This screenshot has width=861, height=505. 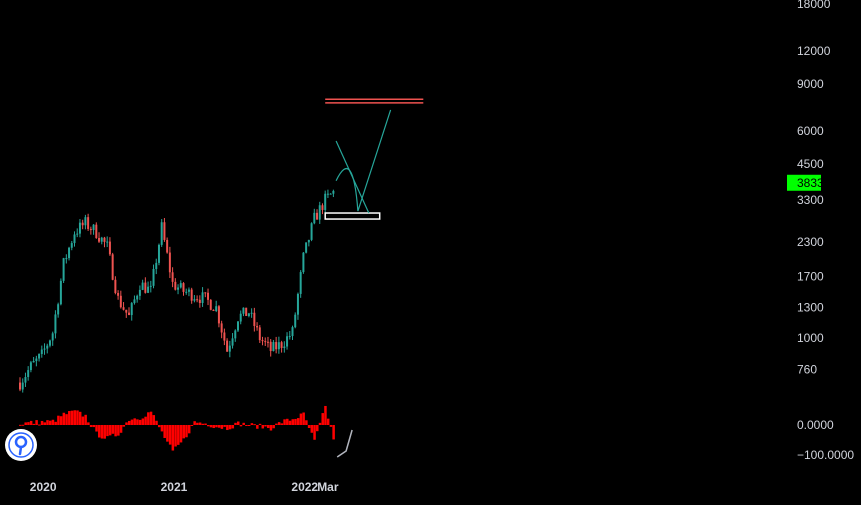 What do you see at coordinates (344, 443) in the screenshot?
I see `divergence-line` at bounding box center [344, 443].